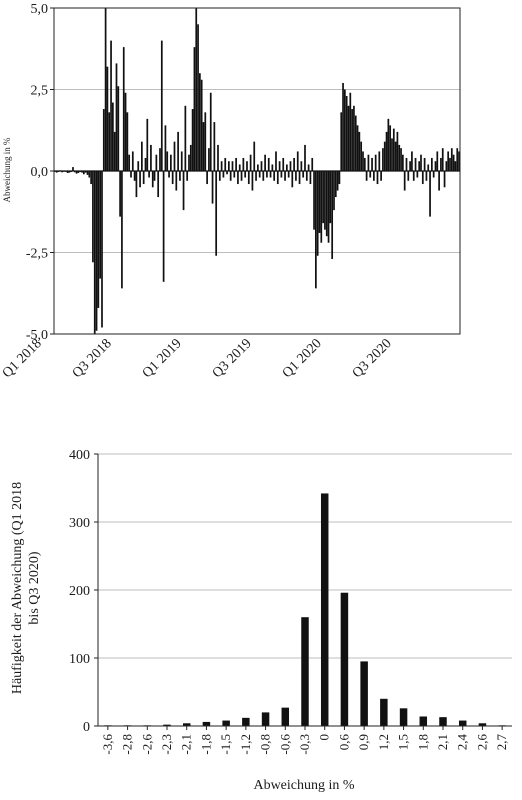 This screenshot has width=522, height=800. What do you see at coordinates (40, 172) in the screenshot?
I see `y-tick-label: 0,0` at bounding box center [40, 172].